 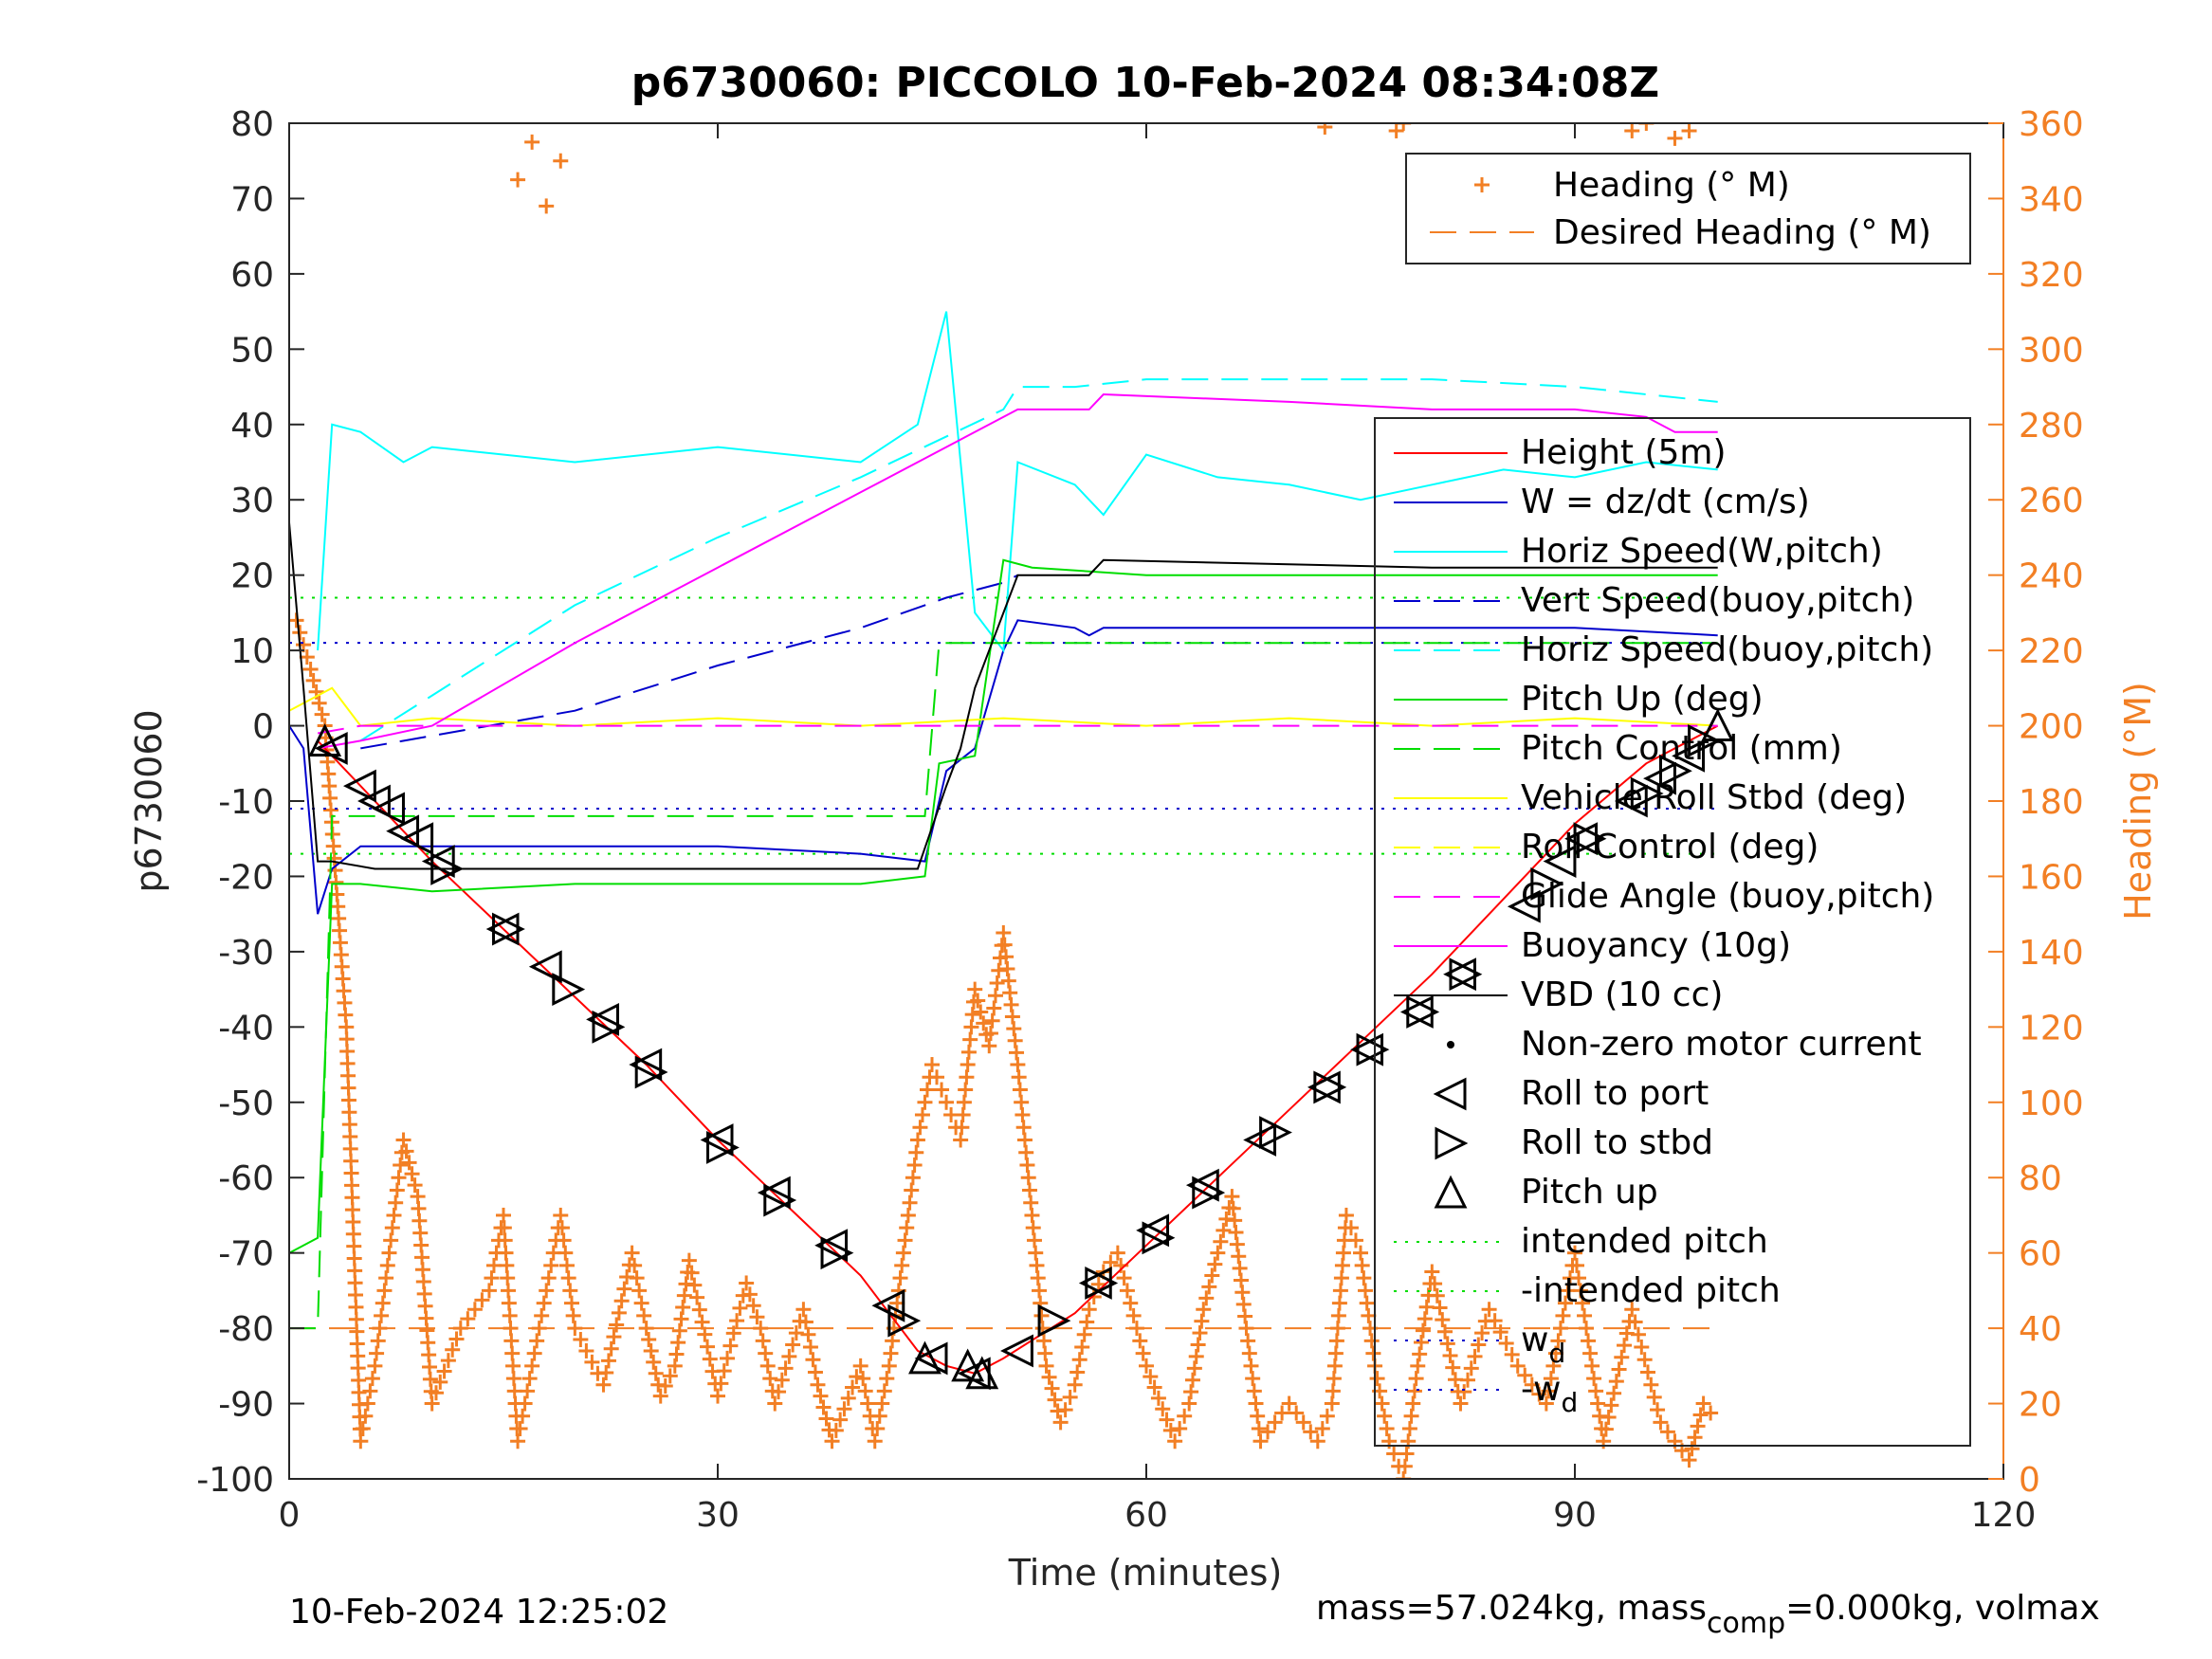 What do you see at coordinates (1670, 847) in the screenshot?
I see `legend-item-8: Roll Control (deg)` at bounding box center [1670, 847].